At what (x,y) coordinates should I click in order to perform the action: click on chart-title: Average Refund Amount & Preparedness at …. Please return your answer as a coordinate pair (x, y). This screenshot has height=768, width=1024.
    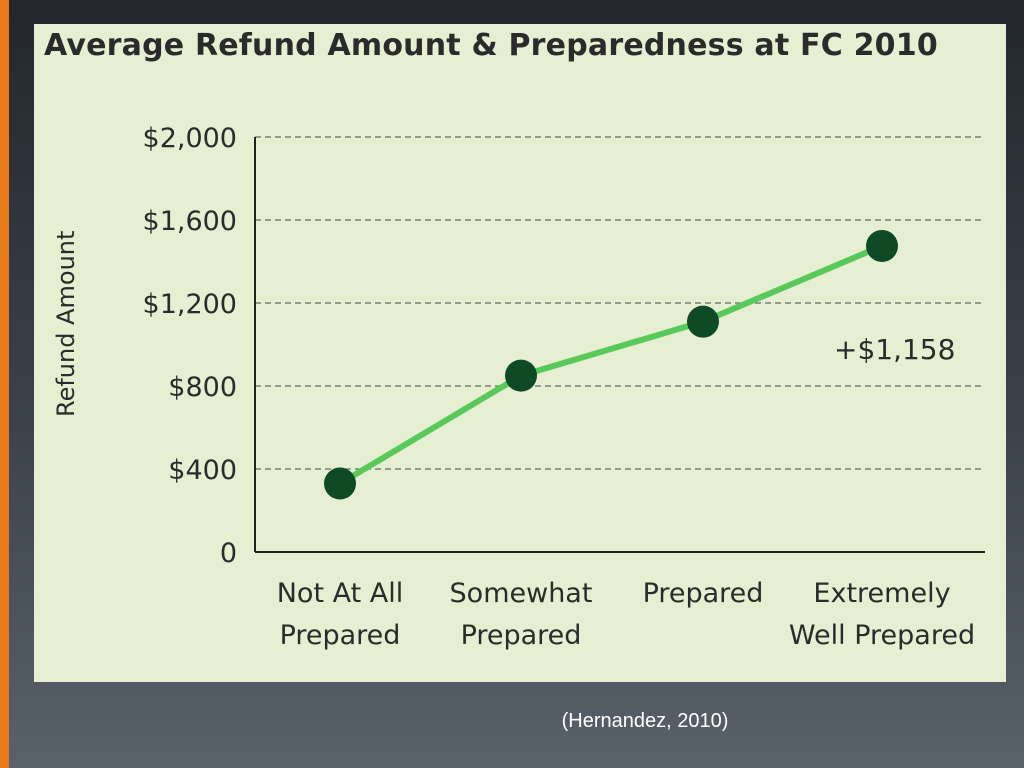
    Looking at the image, I should click on (491, 45).